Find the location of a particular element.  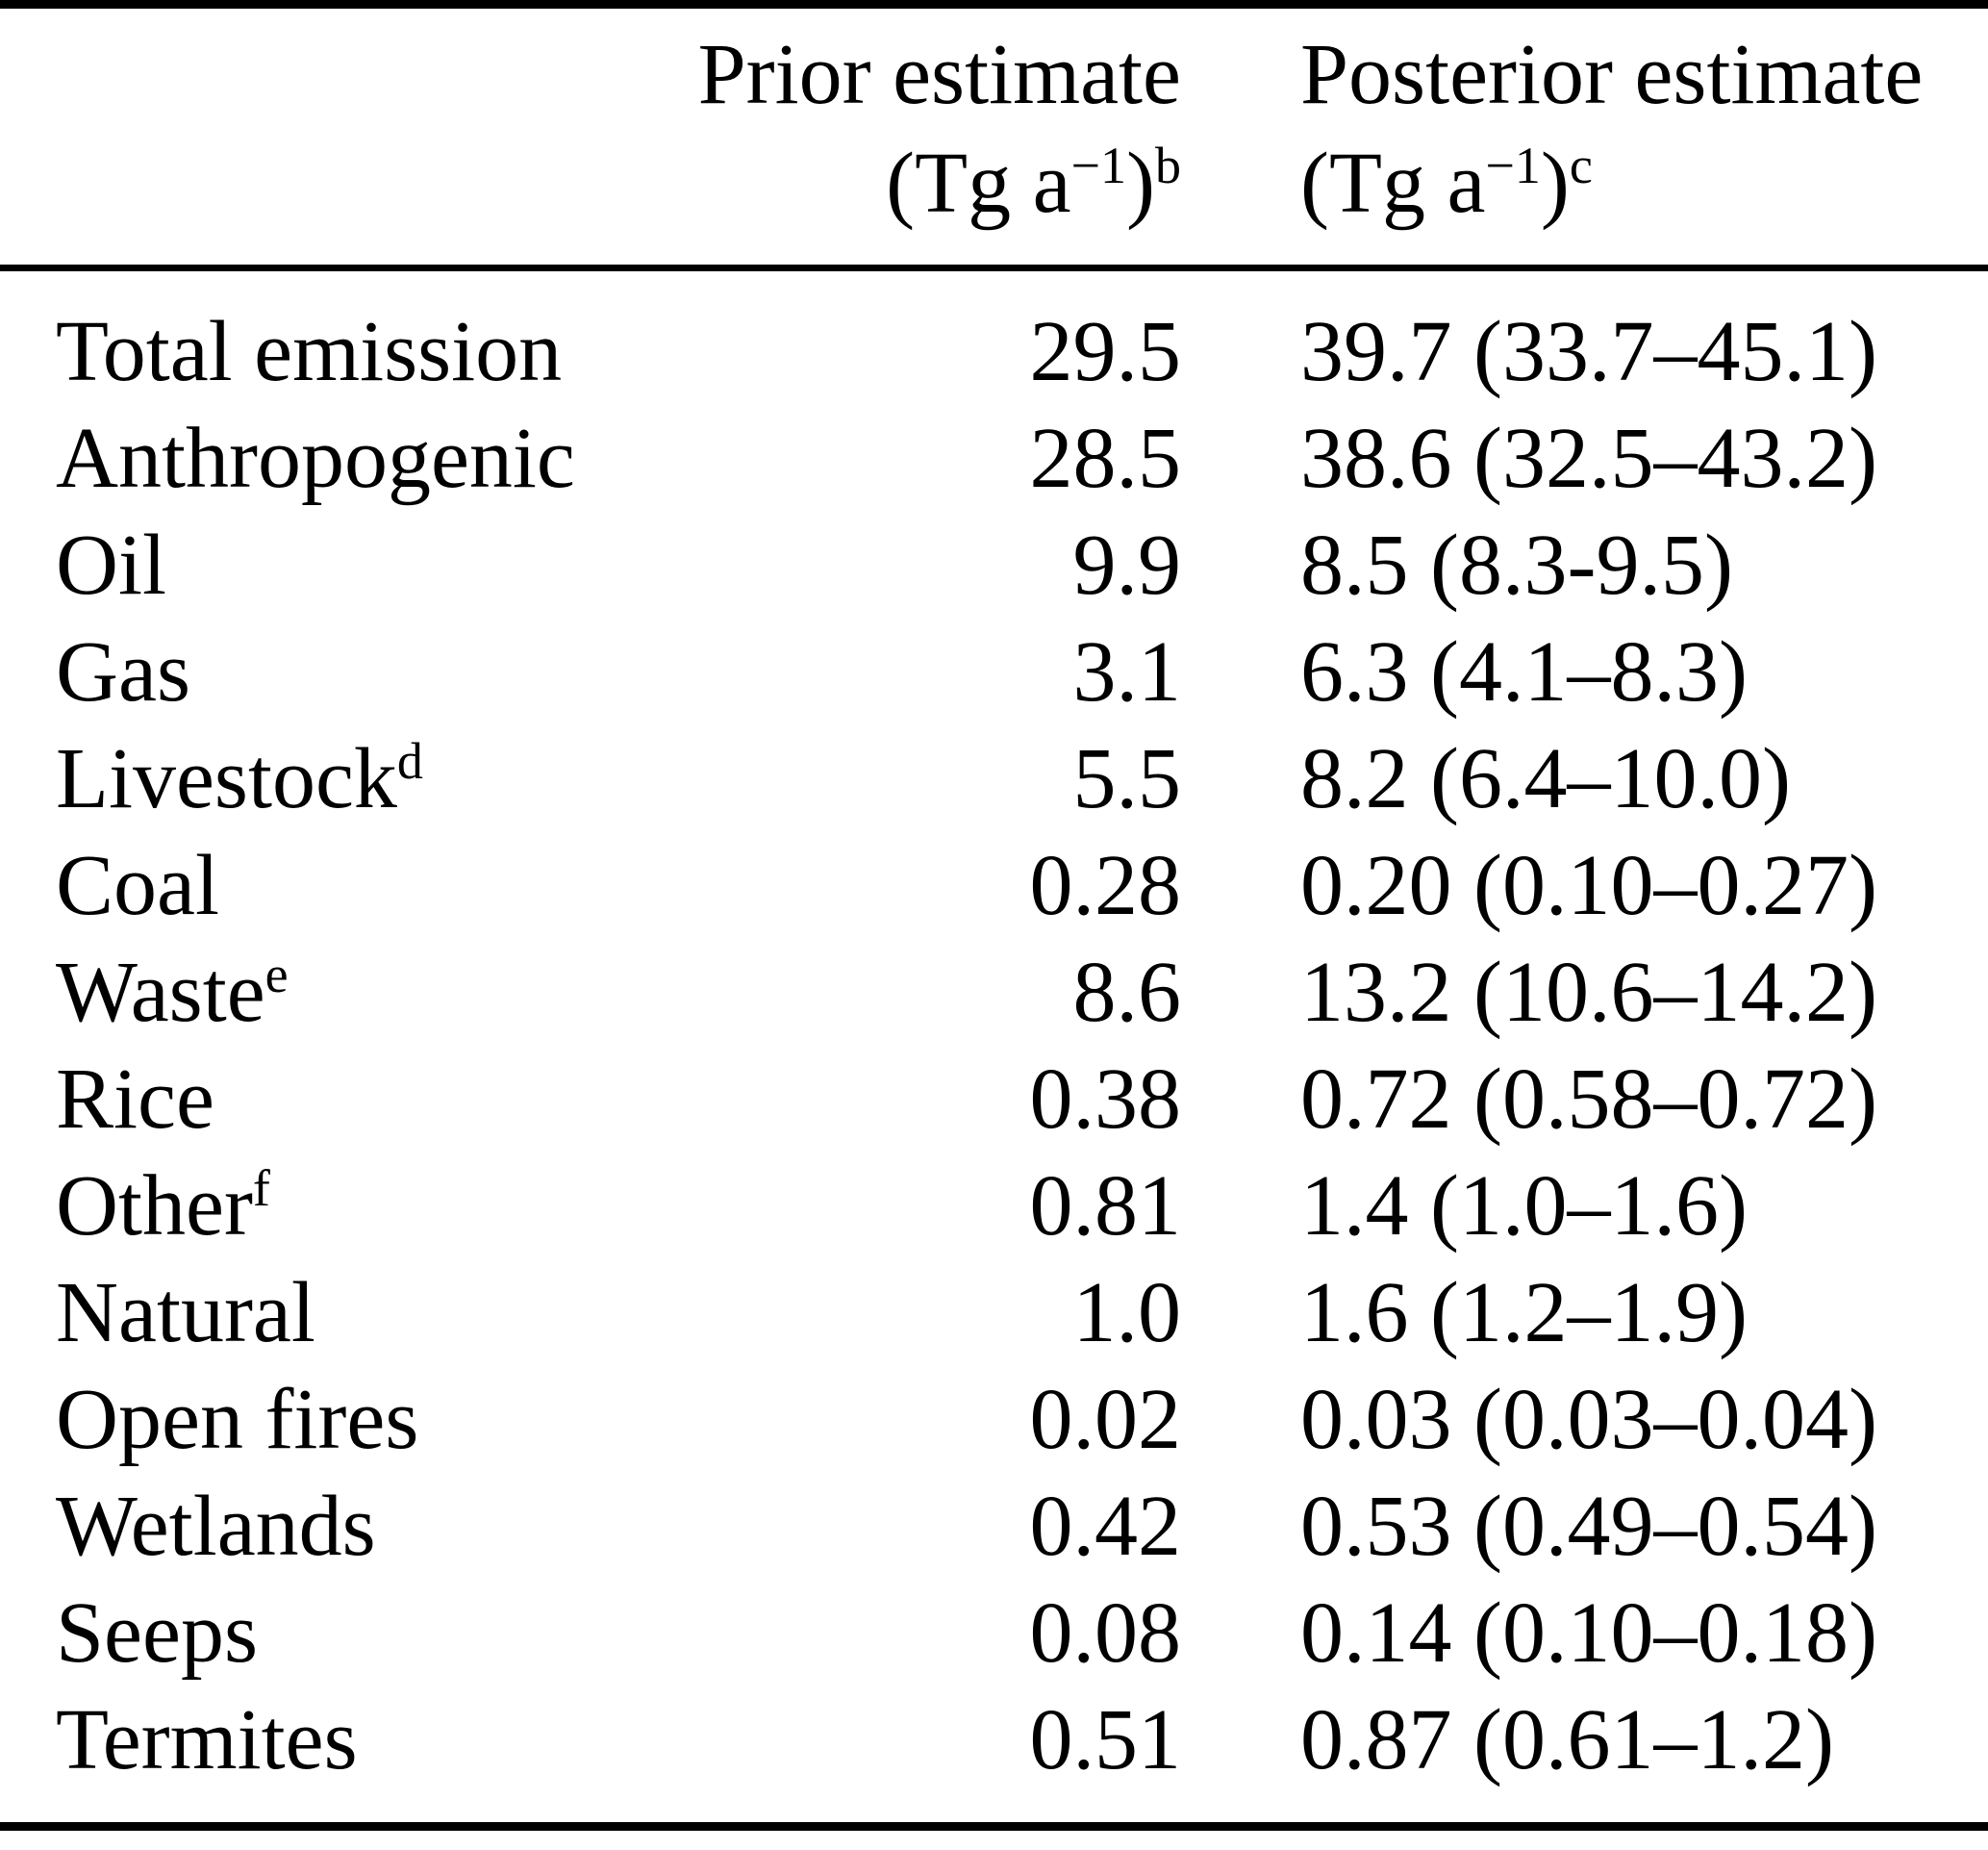

prior-value: 28.5 is located at coordinates (1105, 458).